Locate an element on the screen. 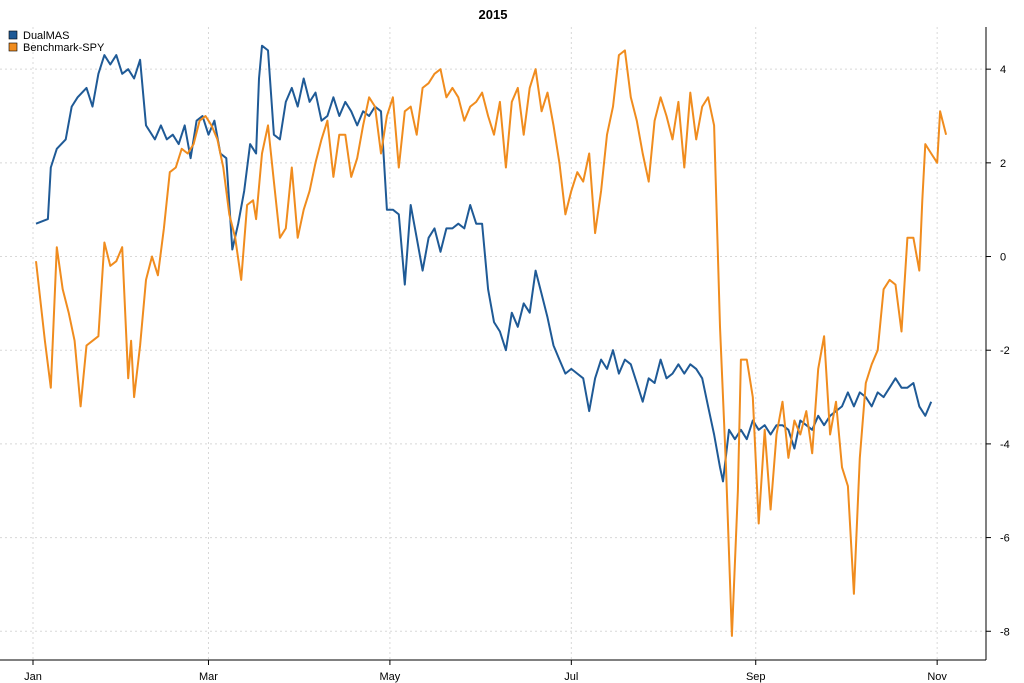  y-axis-ticks: 4 2 0 -2 -4 -6 -8 is located at coordinates (998, 351).